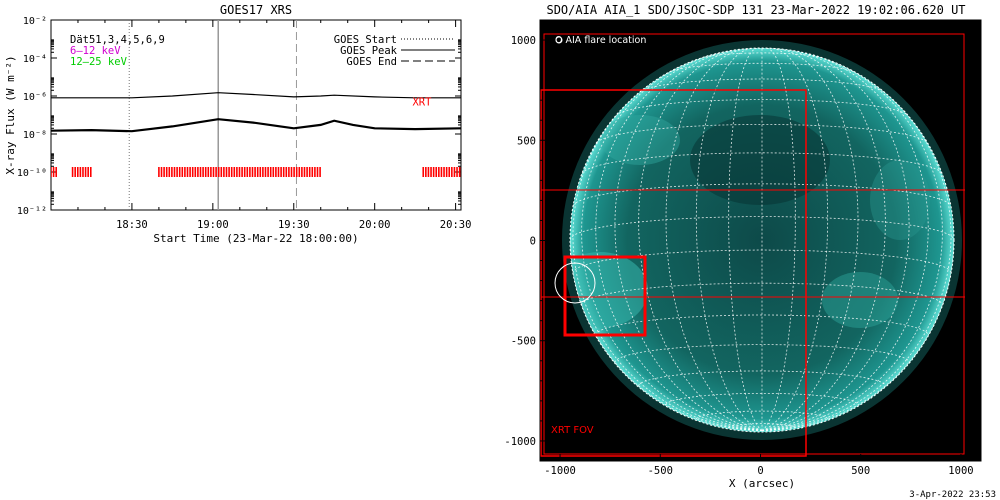 The width and height of the screenshot is (1000, 500). I want to click on goes-series, so click(256, 112).